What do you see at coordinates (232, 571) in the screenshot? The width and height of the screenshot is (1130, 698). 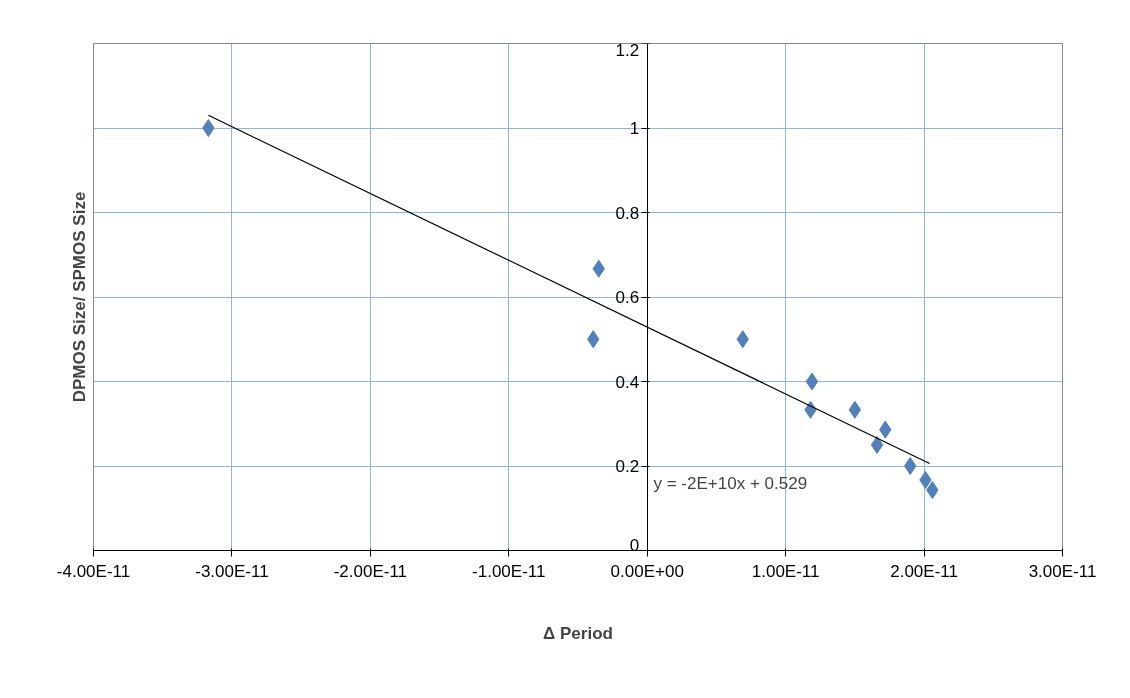 I see `x-tick-label: -3.00E-11` at bounding box center [232, 571].